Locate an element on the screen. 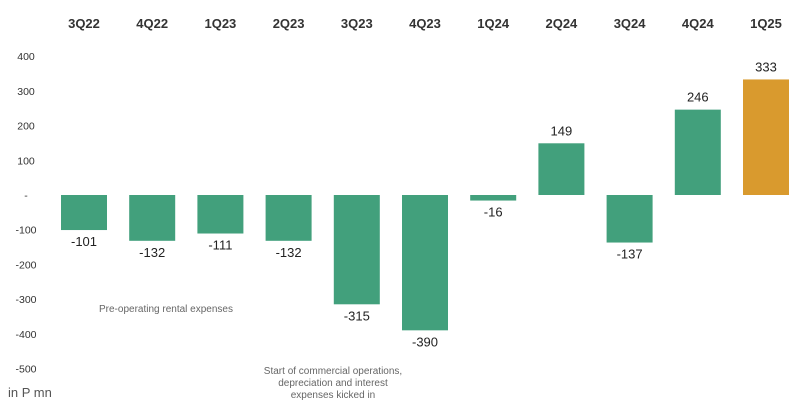 This screenshot has height=417, width=805. y-tick-label: 200 is located at coordinates (26, 127).